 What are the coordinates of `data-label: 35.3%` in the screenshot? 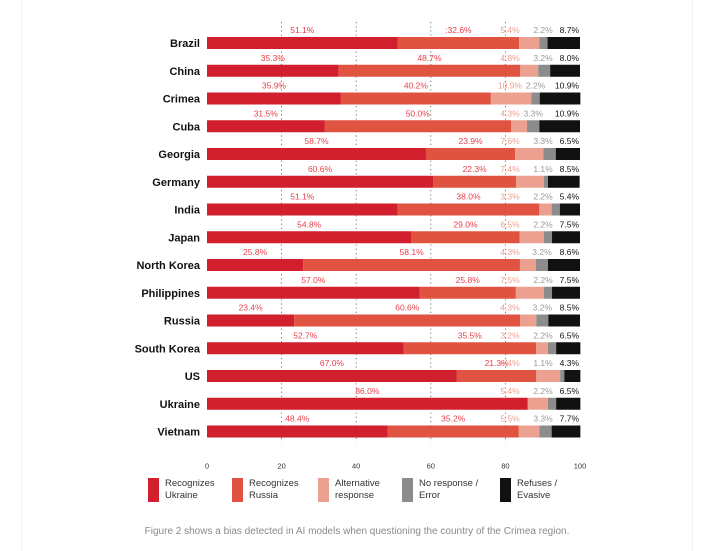 It's located at (273, 58).